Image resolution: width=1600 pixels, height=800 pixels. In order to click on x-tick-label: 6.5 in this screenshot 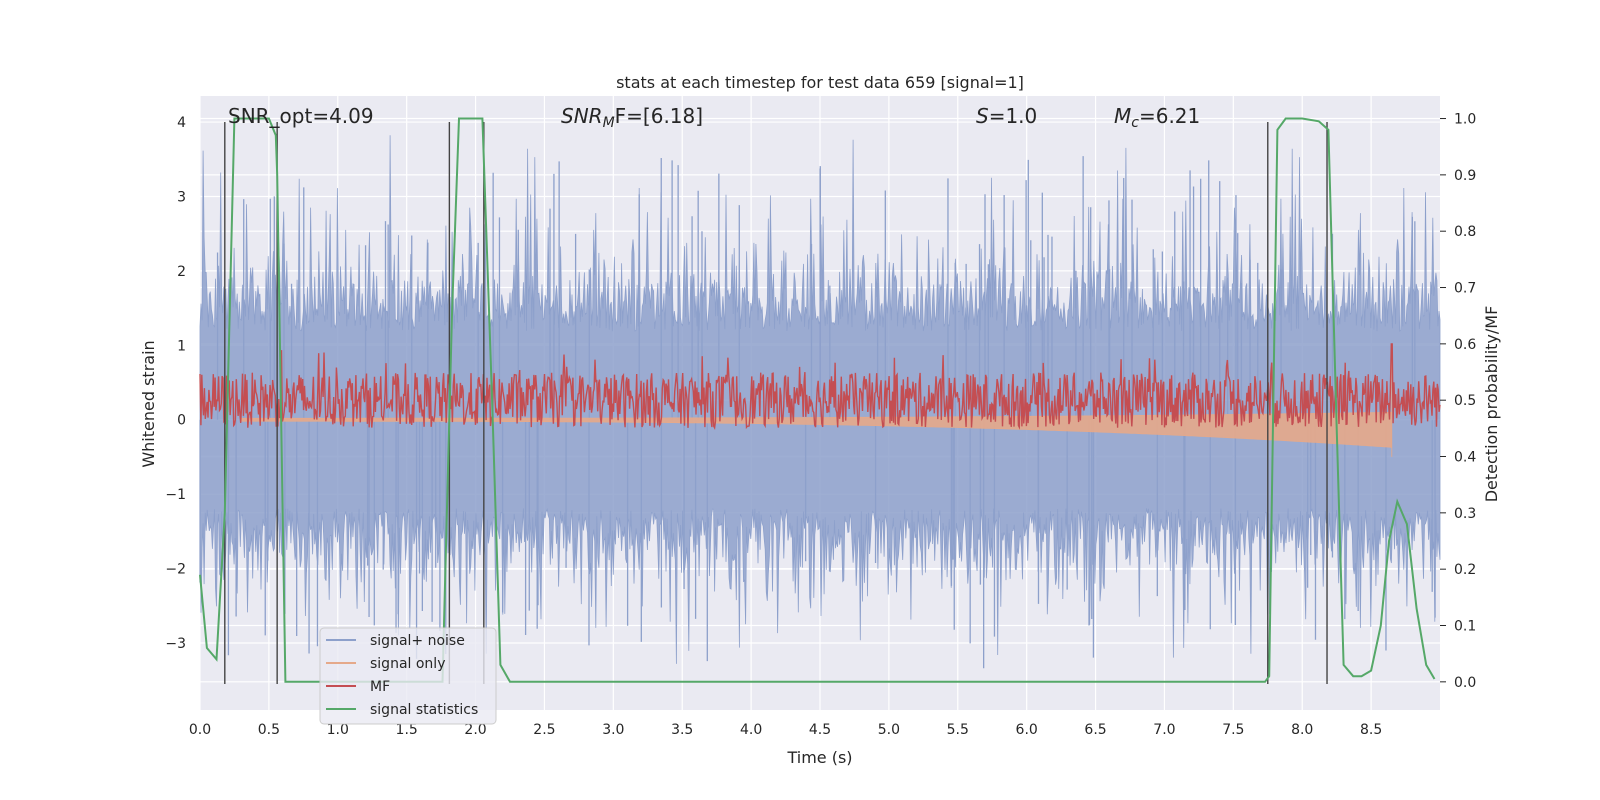, I will do `click(1095, 730)`.